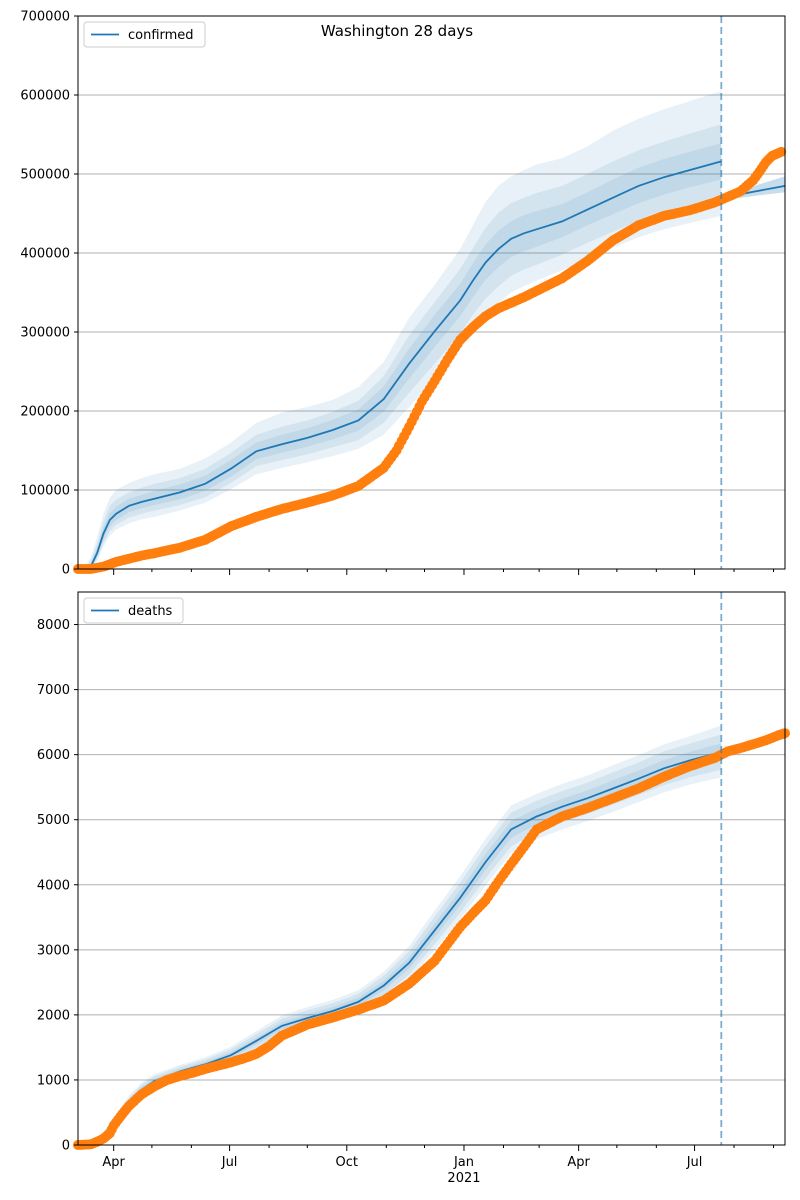 The height and width of the screenshot is (1200, 800). I want to click on confirmed-x-ticks, so click(444, 572).